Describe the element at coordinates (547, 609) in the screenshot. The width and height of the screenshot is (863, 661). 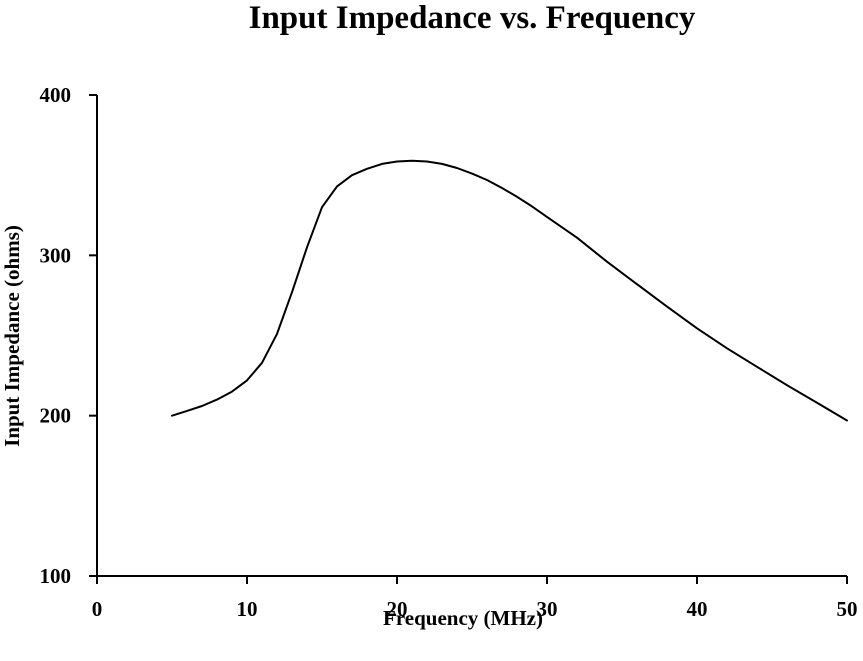
I see `x-tick-label: 30` at that location.